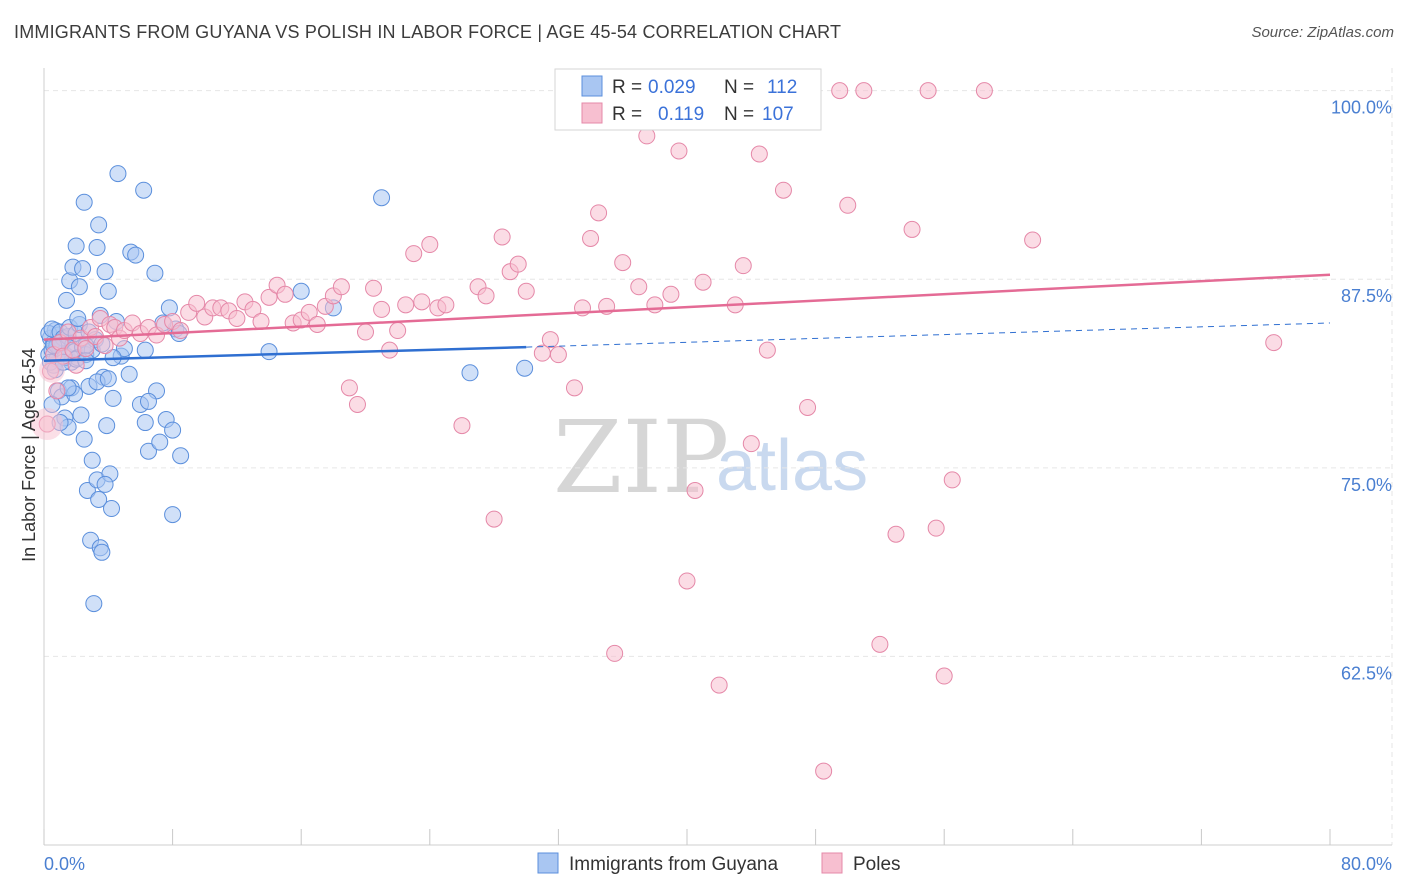  What do you see at coordinates (1366, 673) in the screenshot?
I see `y-tick-label-0: 62.5%` at bounding box center [1366, 673].